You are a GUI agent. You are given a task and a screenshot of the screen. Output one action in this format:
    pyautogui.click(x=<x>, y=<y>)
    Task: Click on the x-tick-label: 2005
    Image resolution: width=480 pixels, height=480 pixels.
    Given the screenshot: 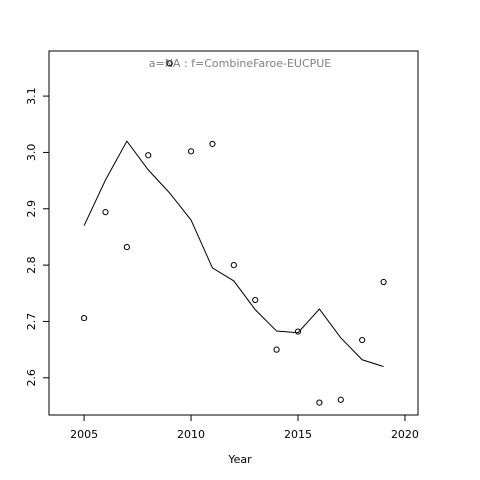 What is the action you would take?
    pyautogui.click(x=84, y=434)
    